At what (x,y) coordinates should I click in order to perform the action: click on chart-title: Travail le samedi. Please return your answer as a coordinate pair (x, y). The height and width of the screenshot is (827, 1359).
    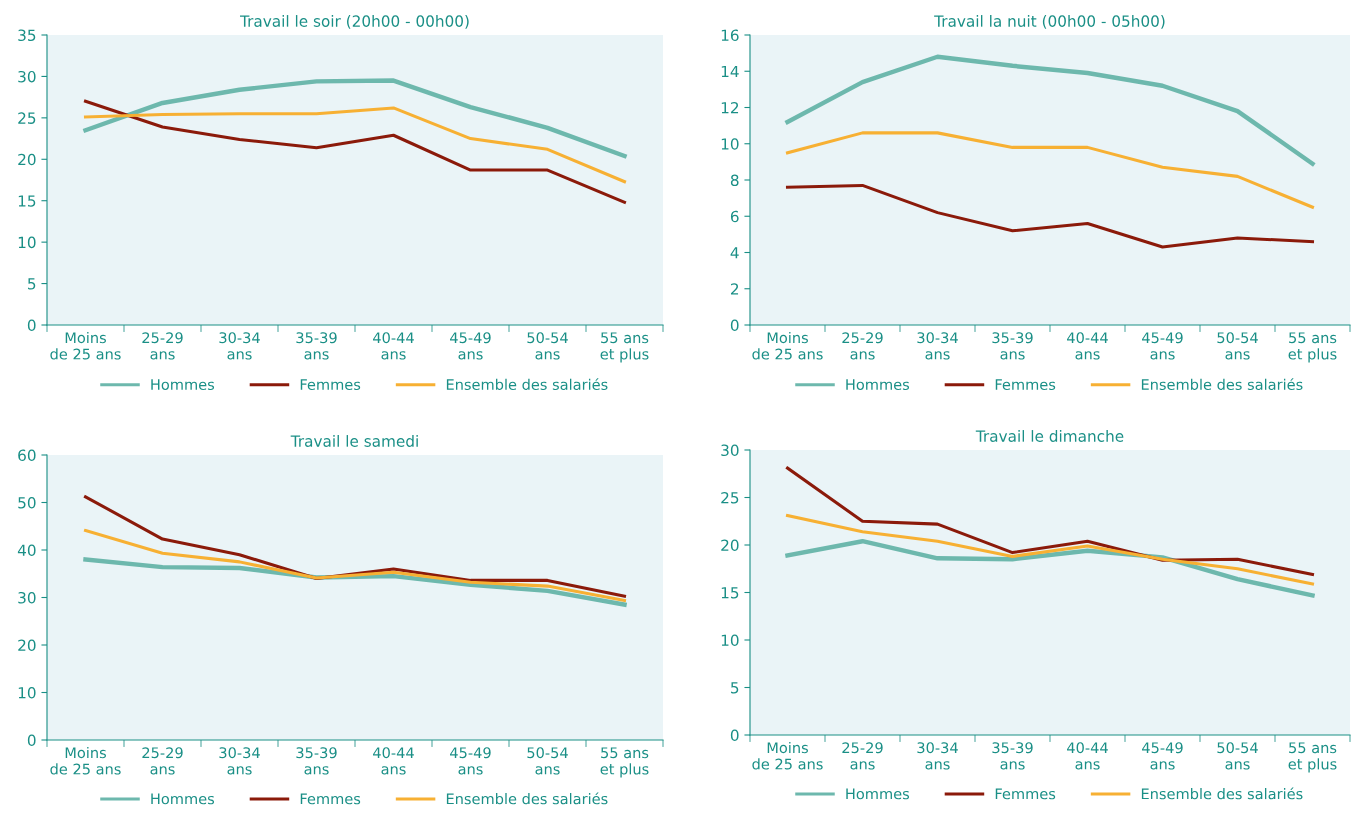
    Looking at the image, I should click on (354, 441).